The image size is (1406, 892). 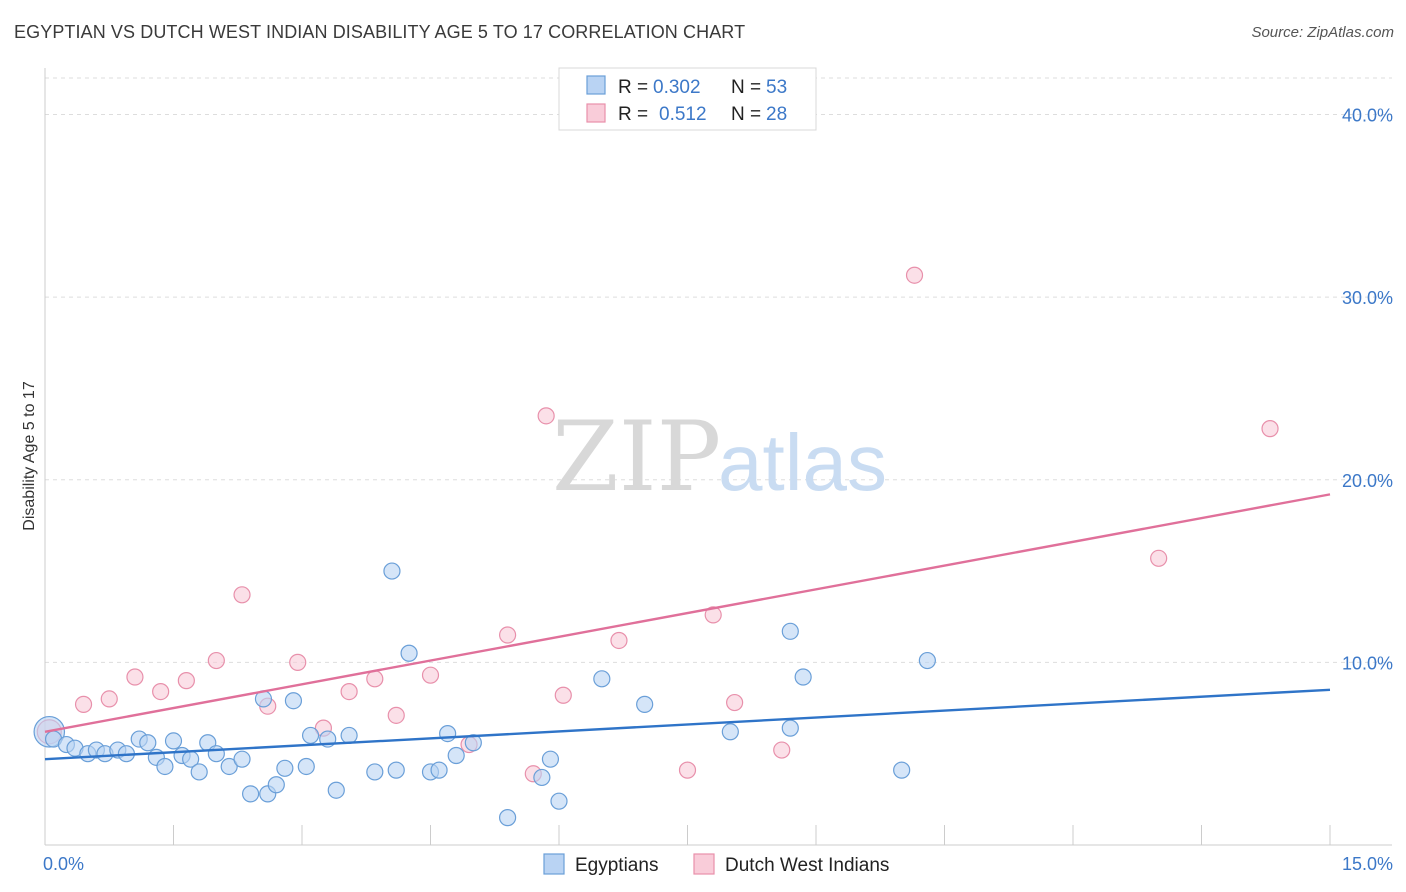 What do you see at coordinates (1367, 481) in the screenshot?
I see `y-tick-label-1: 20.0%` at bounding box center [1367, 481].